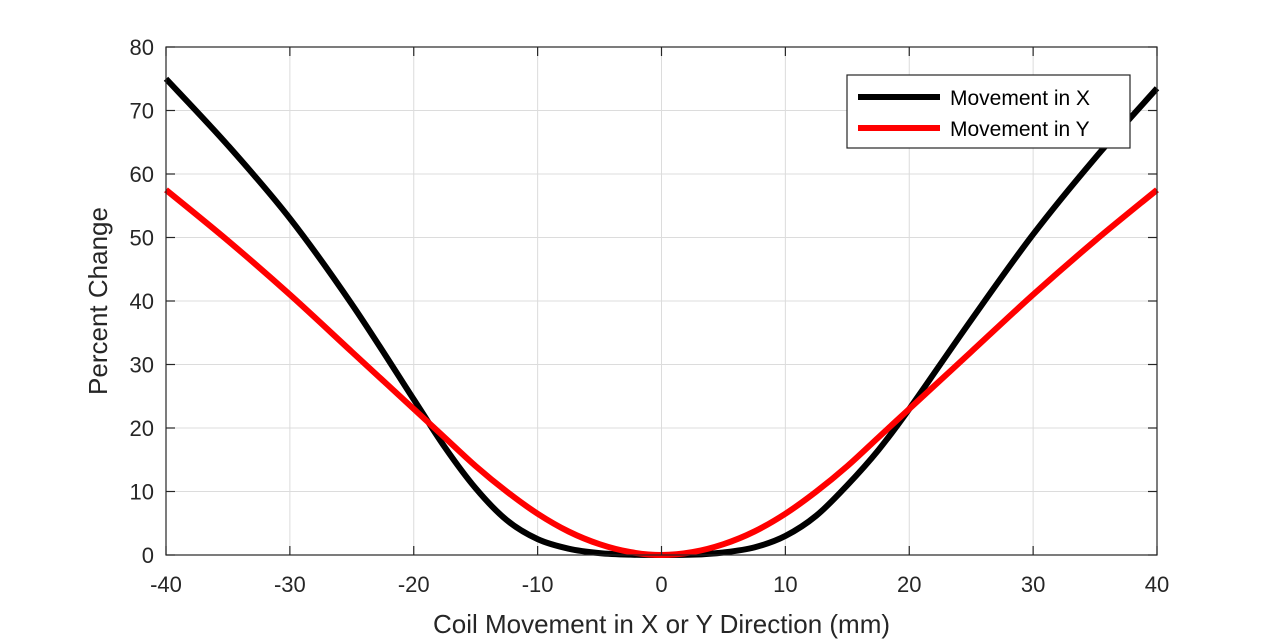 The image size is (1280, 640). Describe the element at coordinates (785, 584) in the screenshot. I see `x-tick-label: 10` at that location.